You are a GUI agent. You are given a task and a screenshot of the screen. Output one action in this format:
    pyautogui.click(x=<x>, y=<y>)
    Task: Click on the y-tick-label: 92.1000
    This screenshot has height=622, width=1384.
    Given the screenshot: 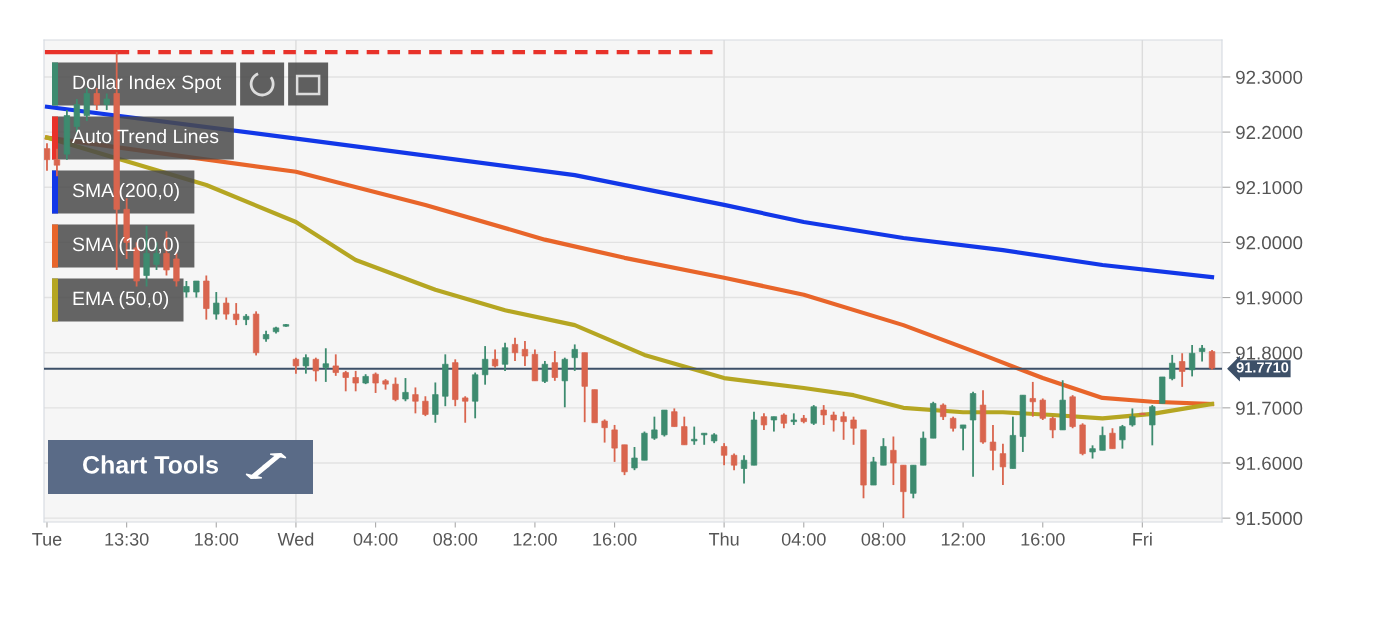 What is the action you would take?
    pyautogui.click(x=1269, y=187)
    